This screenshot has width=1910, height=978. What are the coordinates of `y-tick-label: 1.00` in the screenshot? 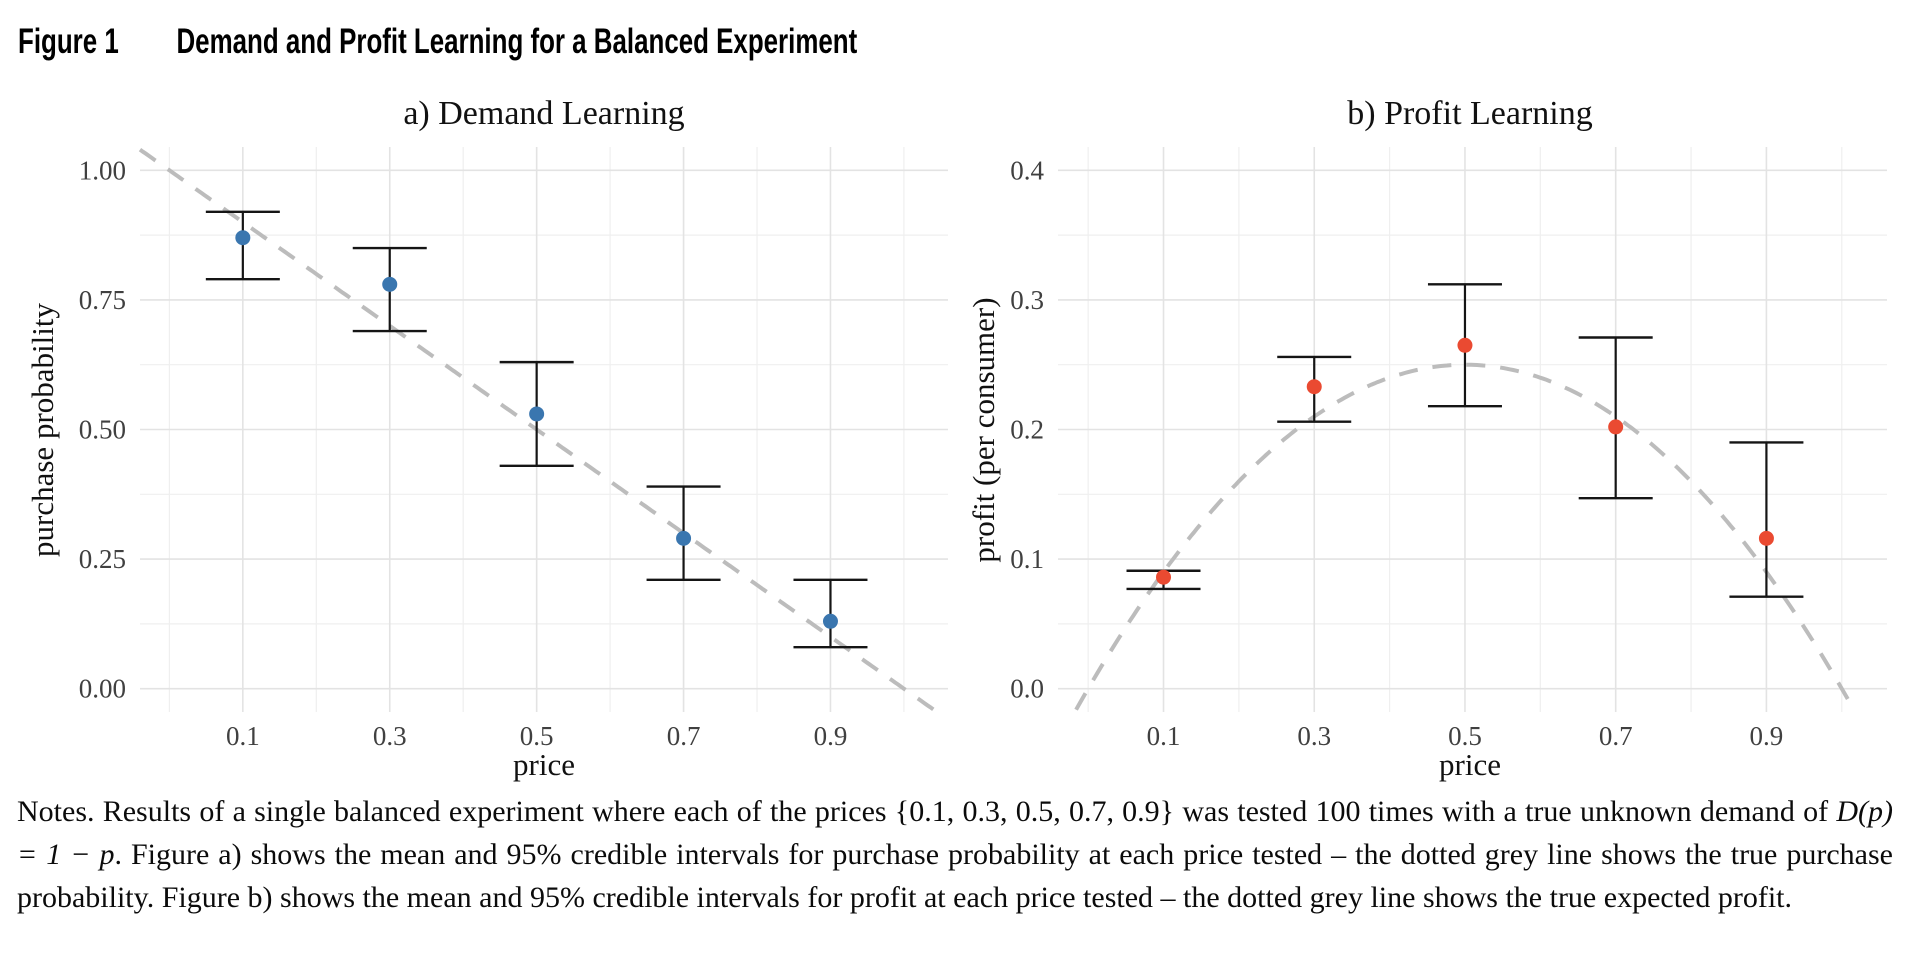 It's located at (102, 170).